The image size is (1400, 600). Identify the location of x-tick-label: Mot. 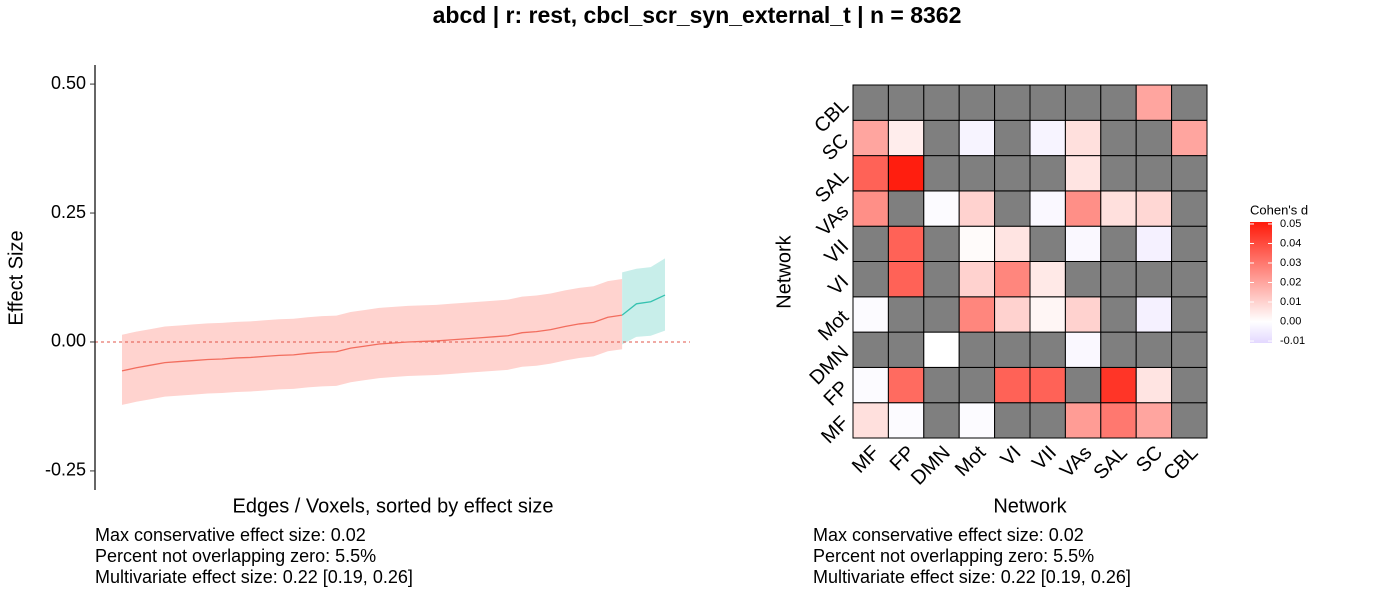
(970, 460).